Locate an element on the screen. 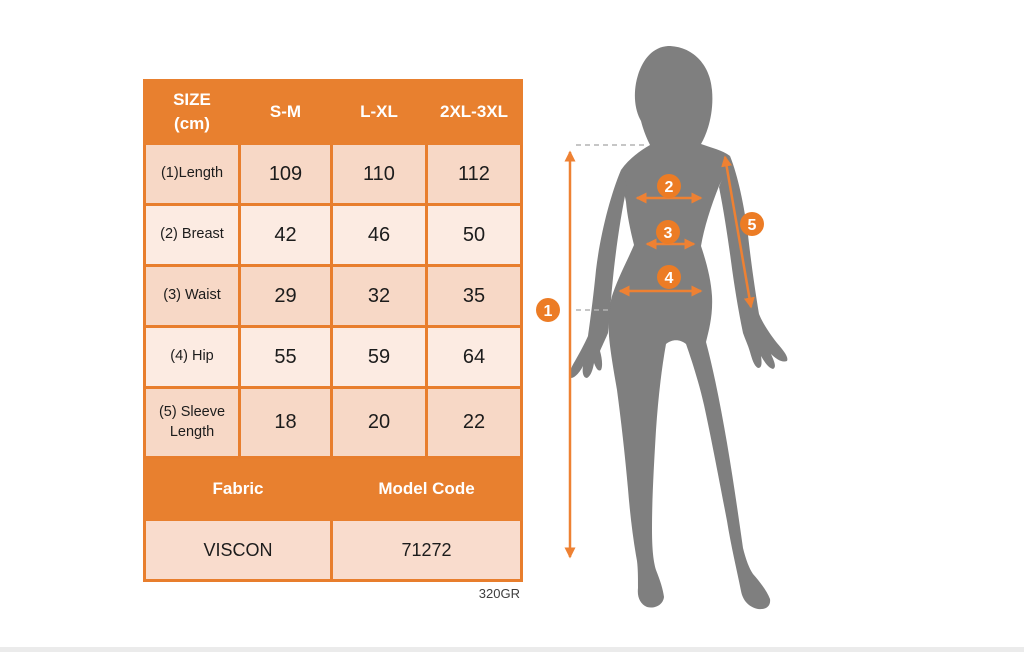 Image resolution: width=1024 pixels, height=652 pixels. size-unit-header: SIZE (cm) is located at coordinates (192, 112).